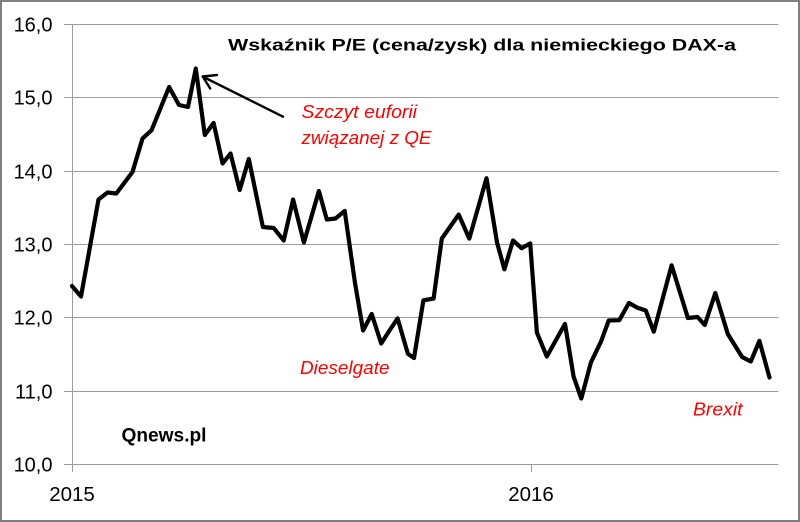 The width and height of the screenshot is (800, 522). Describe the element at coordinates (360, 112) in the screenshot. I see `svg-text: Szczyt euforii` at that location.